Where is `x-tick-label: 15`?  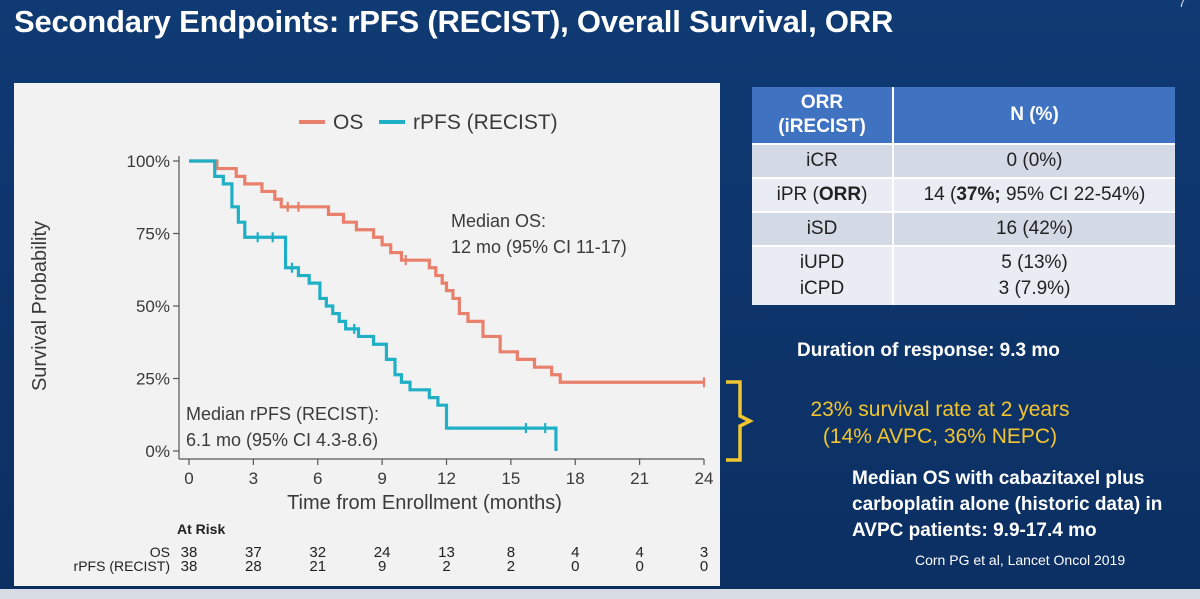 x-tick-label: 15 is located at coordinates (510, 478).